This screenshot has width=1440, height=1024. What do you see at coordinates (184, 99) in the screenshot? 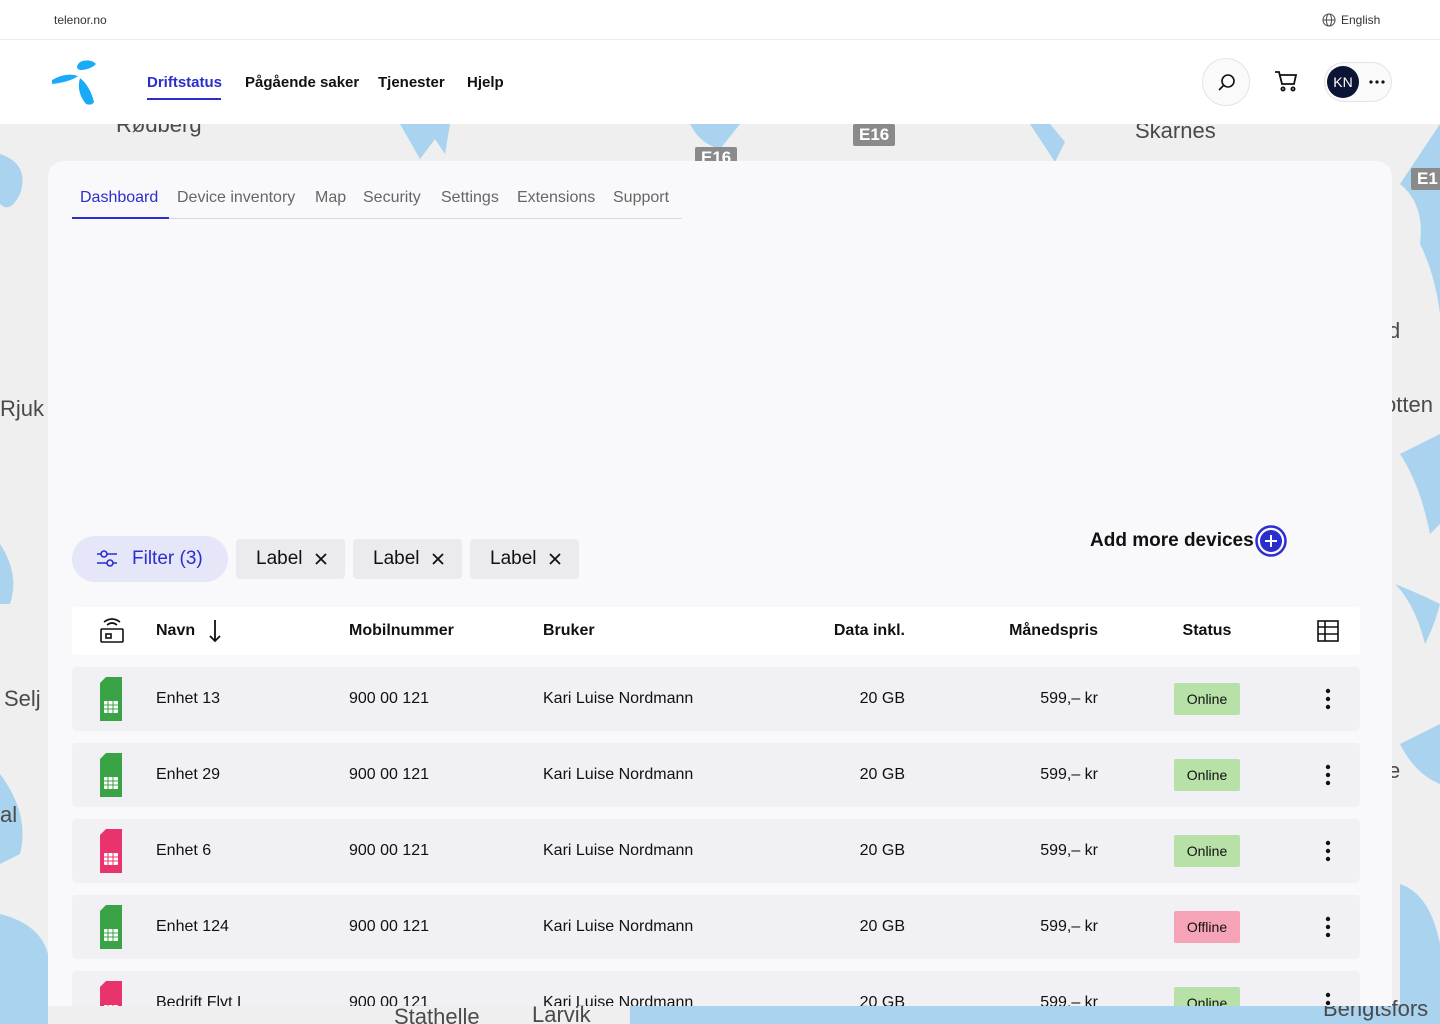
I see `nav-underline` at bounding box center [184, 99].